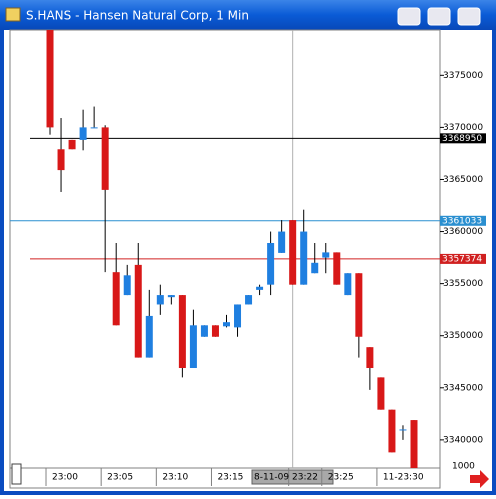 This screenshot has width=496, height=499. What do you see at coordinates (137, 16) in the screenshot?
I see `window-title: S.HANS - Hansen Natural Corp, 1 Min` at bounding box center [137, 16].